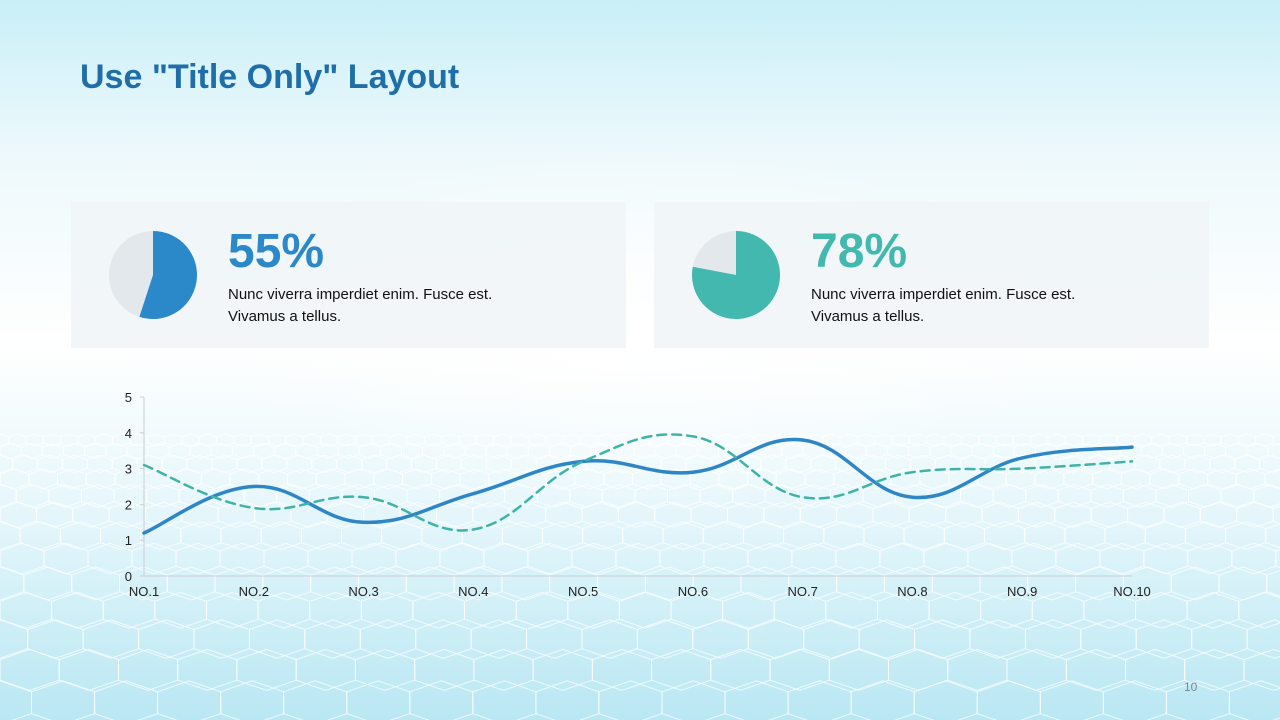 This screenshot has height=720, width=1280. I want to click on stat-2-description-line2: Vivamus a tellus., so click(868, 316).